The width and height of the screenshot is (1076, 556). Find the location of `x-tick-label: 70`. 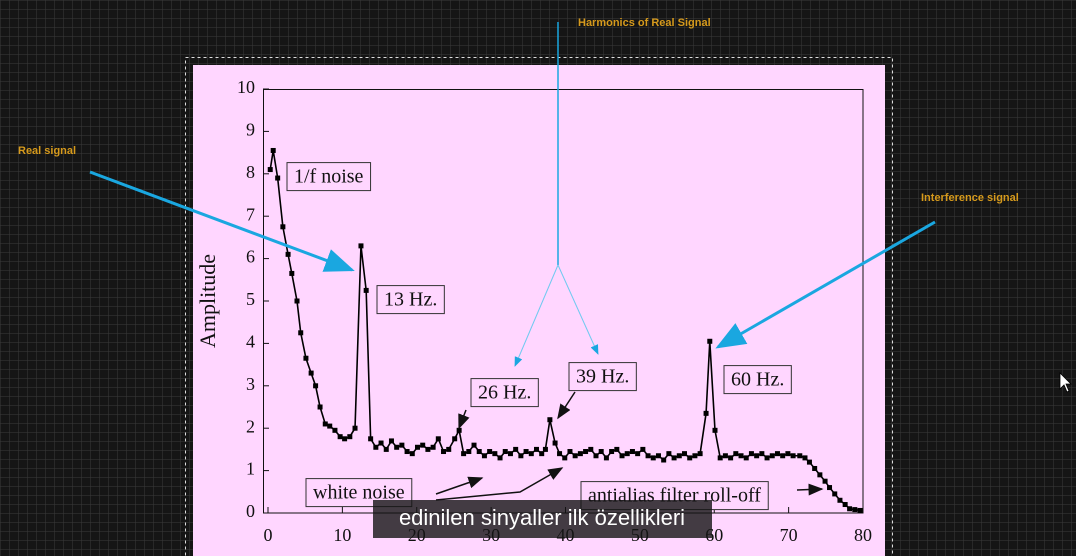

x-tick-label: 70 is located at coordinates (789, 535).